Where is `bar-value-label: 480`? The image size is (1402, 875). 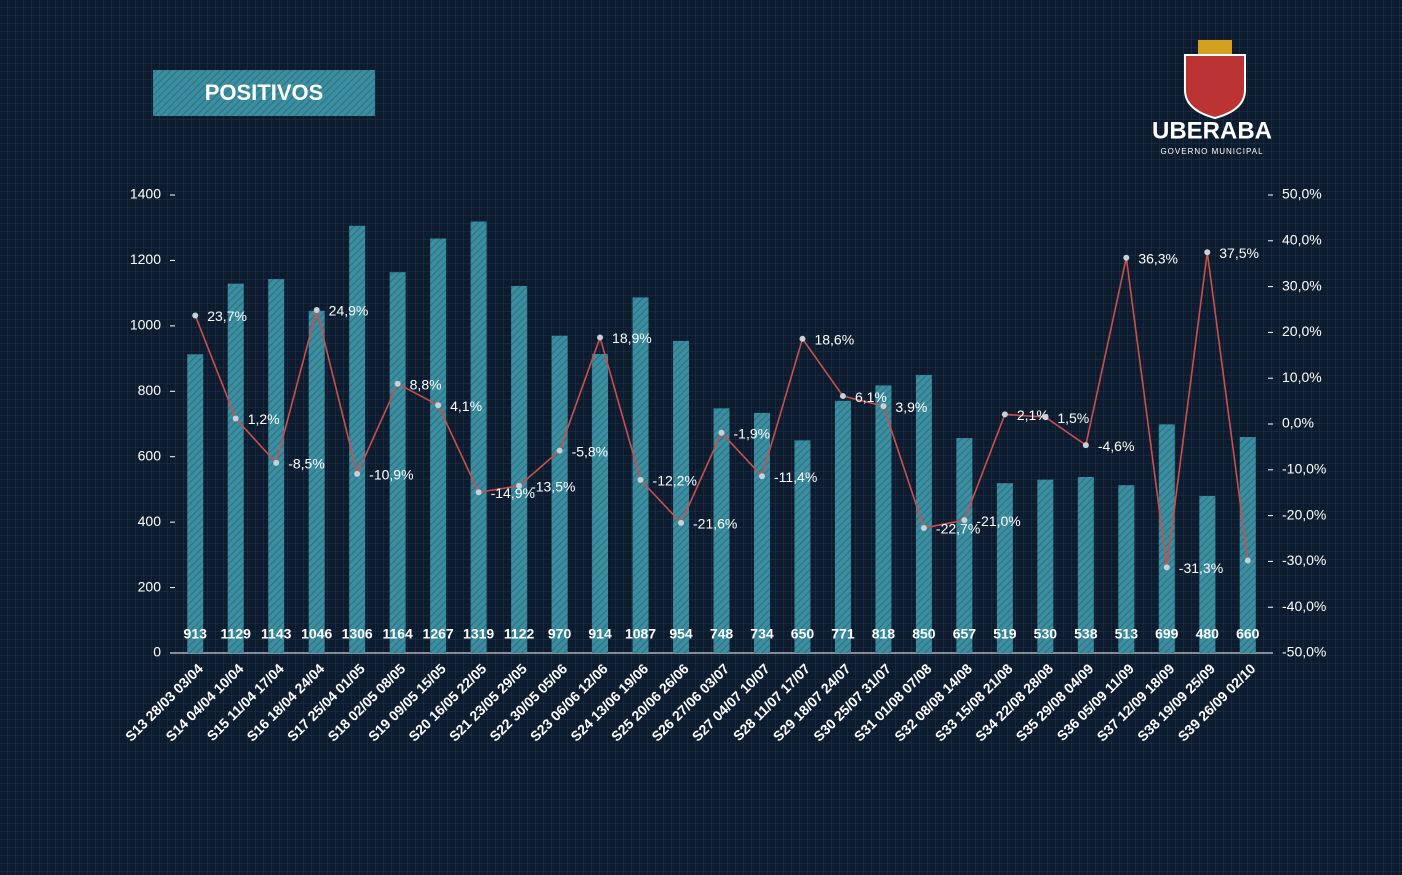
bar-value-label: 480 is located at coordinates (1208, 634).